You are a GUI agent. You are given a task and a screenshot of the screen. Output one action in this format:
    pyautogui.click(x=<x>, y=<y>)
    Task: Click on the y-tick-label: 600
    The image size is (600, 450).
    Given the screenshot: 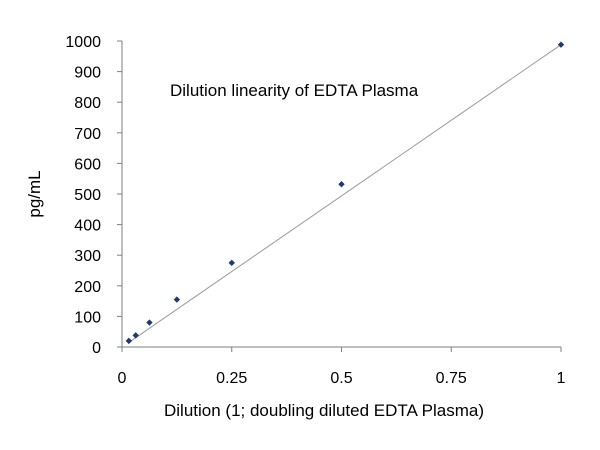 What is the action you would take?
    pyautogui.click(x=87, y=164)
    